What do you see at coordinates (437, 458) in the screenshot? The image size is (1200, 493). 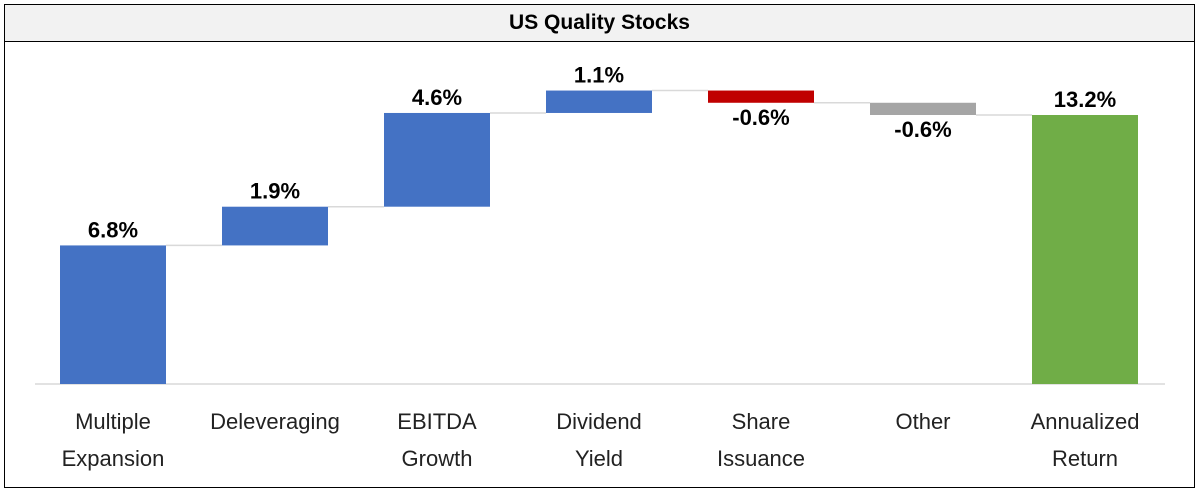 I see `category-label: Growth` at bounding box center [437, 458].